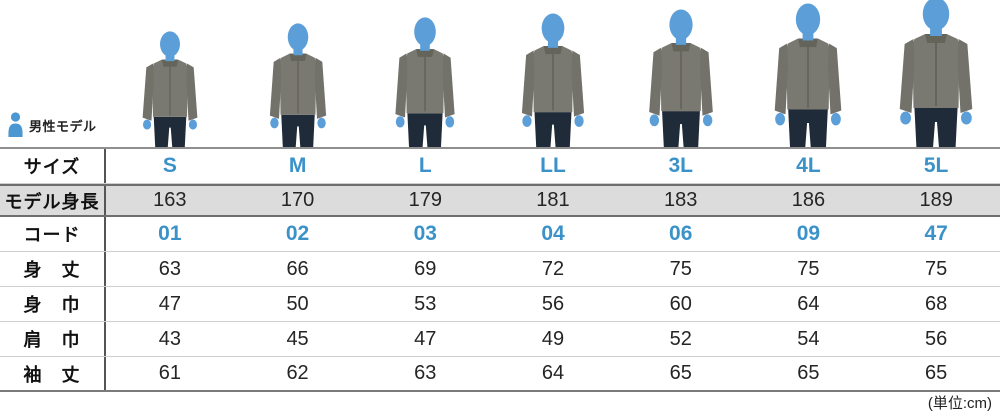 Image resolution: width=1000 pixels, height=416 pixels. What do you see at coordinates (425, 233) in the screenshot?
I see `table-cell: 03` at bounding box center [425, 233].